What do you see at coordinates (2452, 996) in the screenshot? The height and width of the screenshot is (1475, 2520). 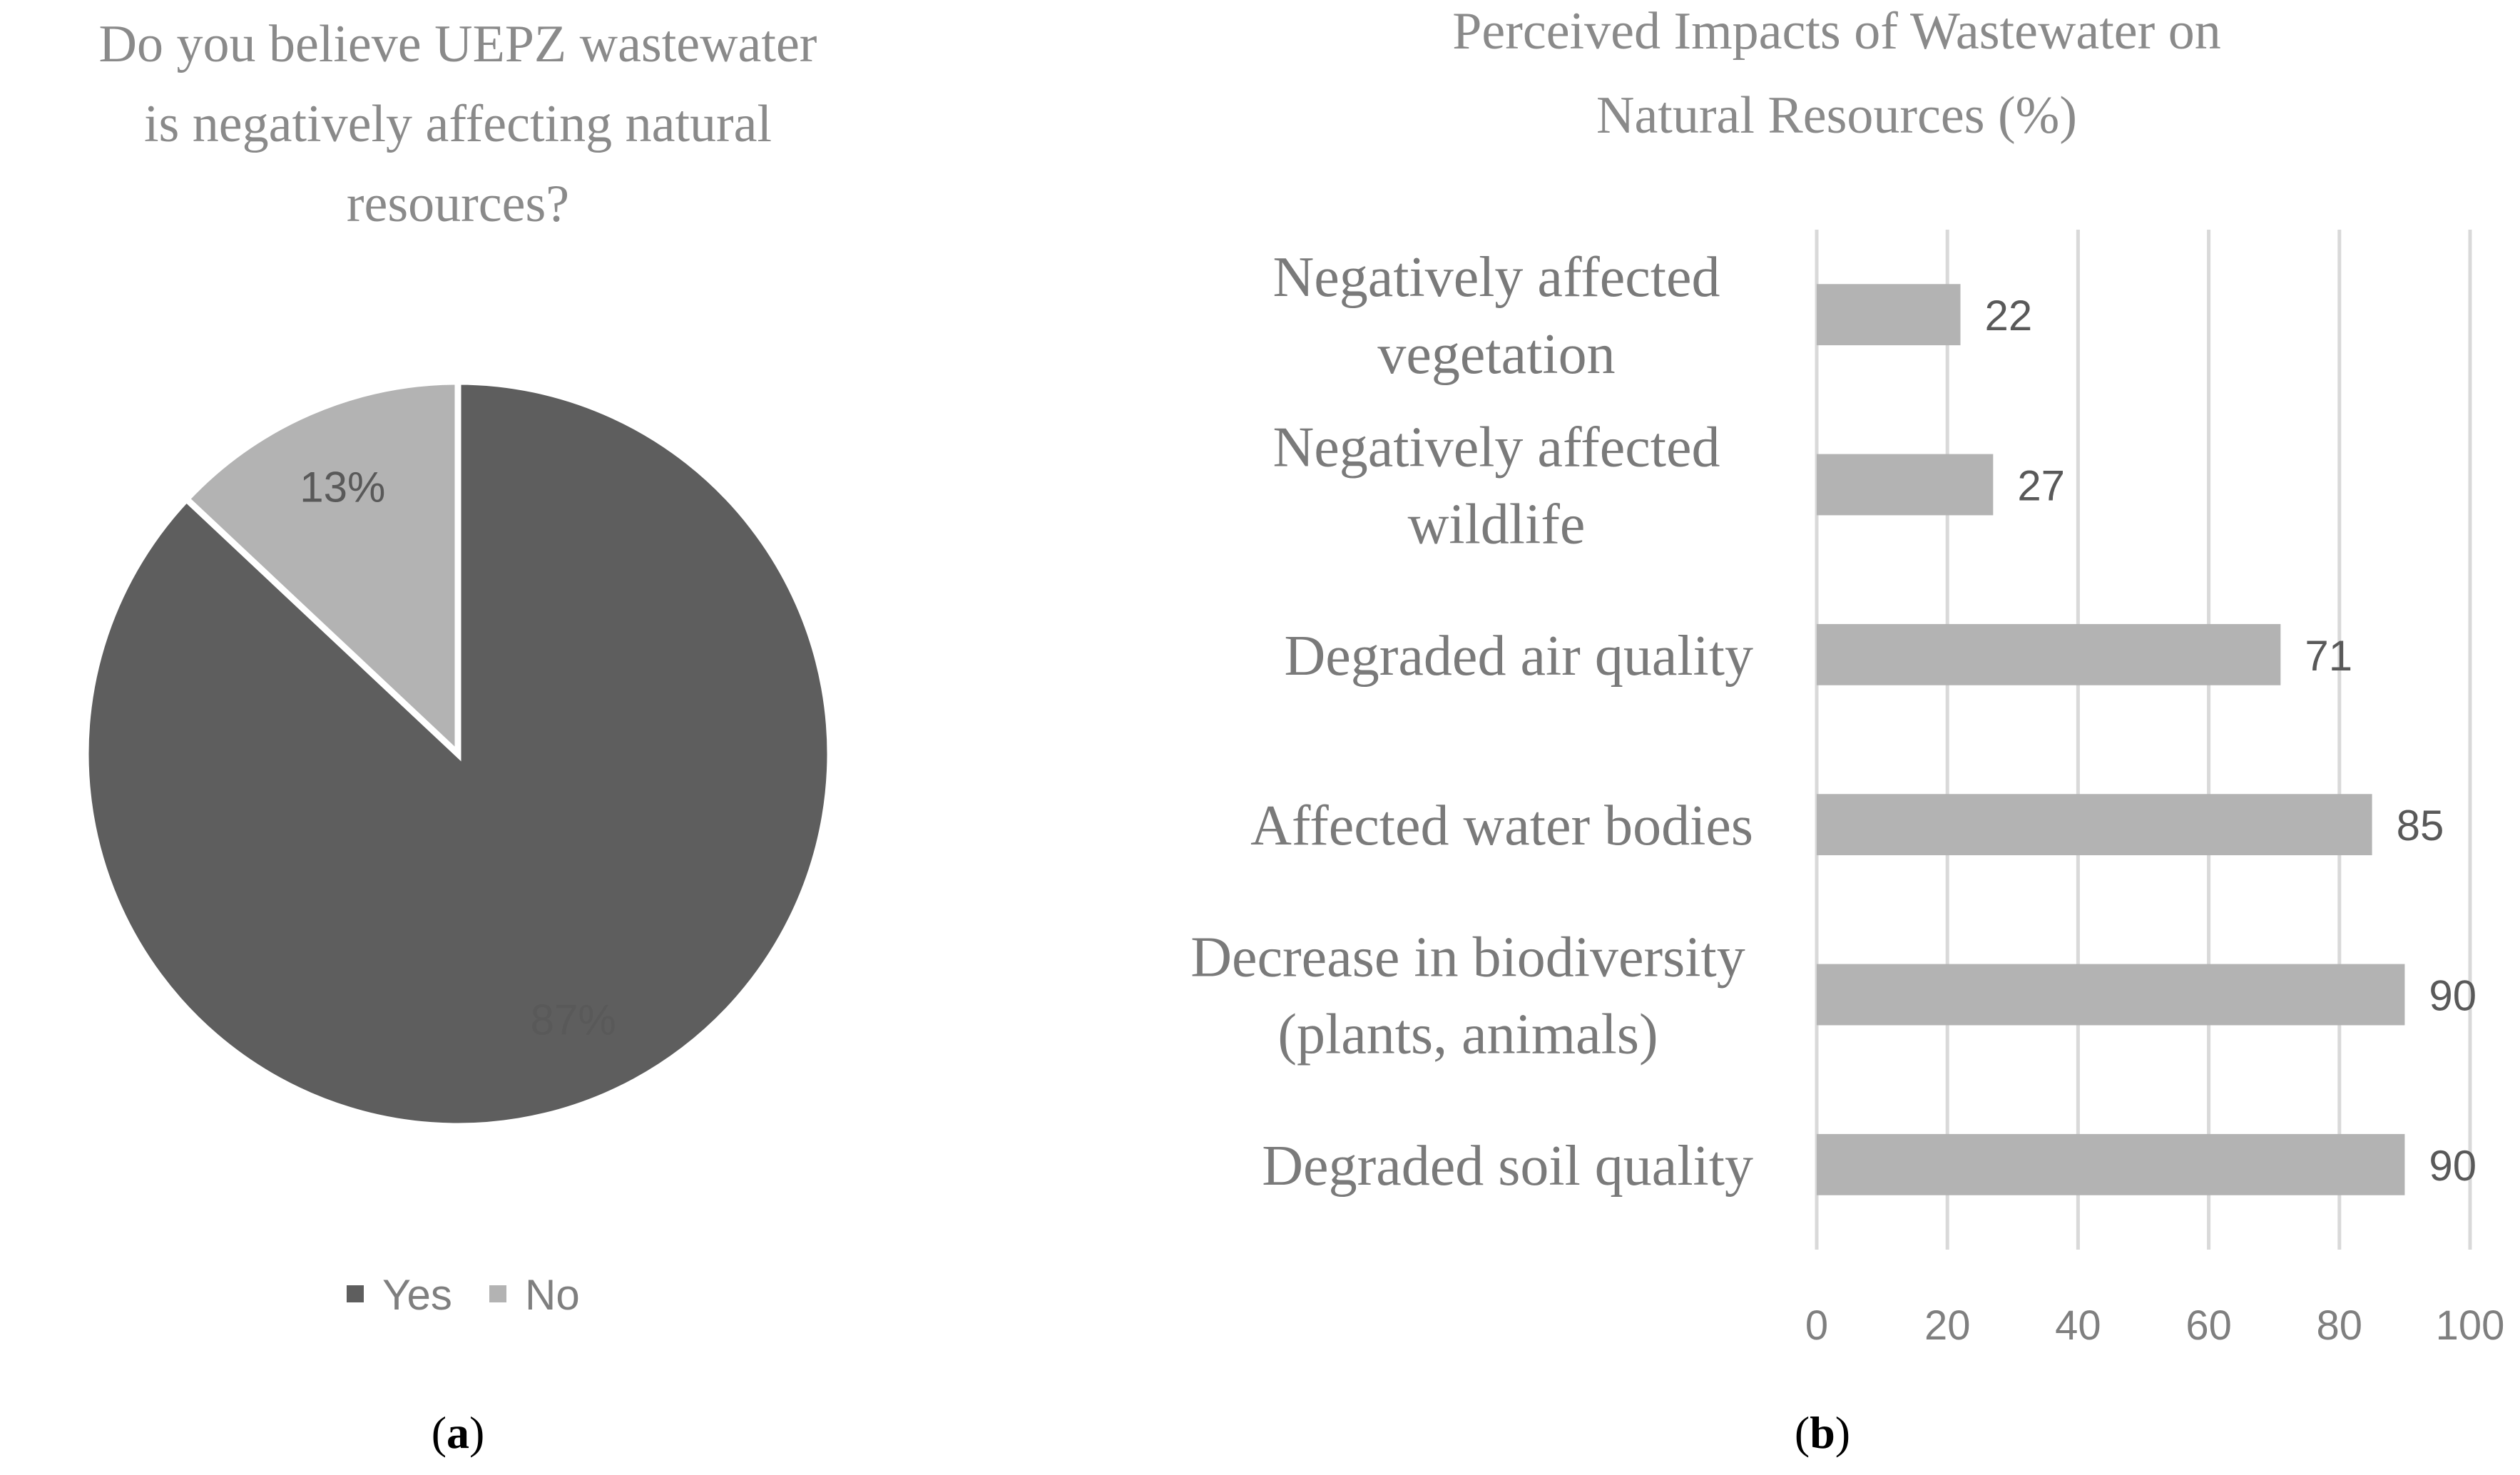 I see `bar-value-label-4: 90` at bounding box center [2452, 996].